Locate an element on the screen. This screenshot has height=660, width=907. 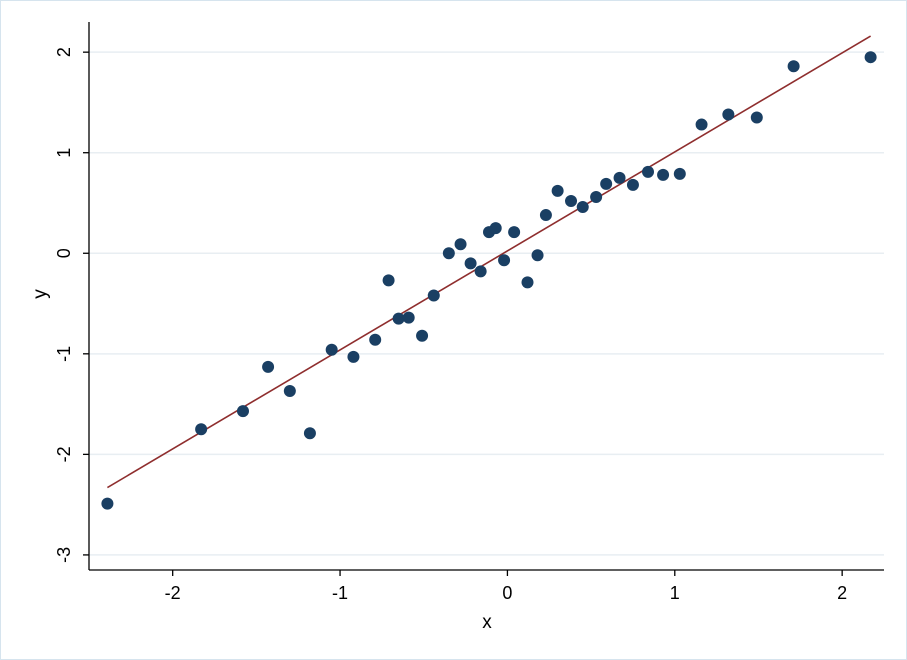
y-tick-label: 1 is located at coordinates (64, 153).